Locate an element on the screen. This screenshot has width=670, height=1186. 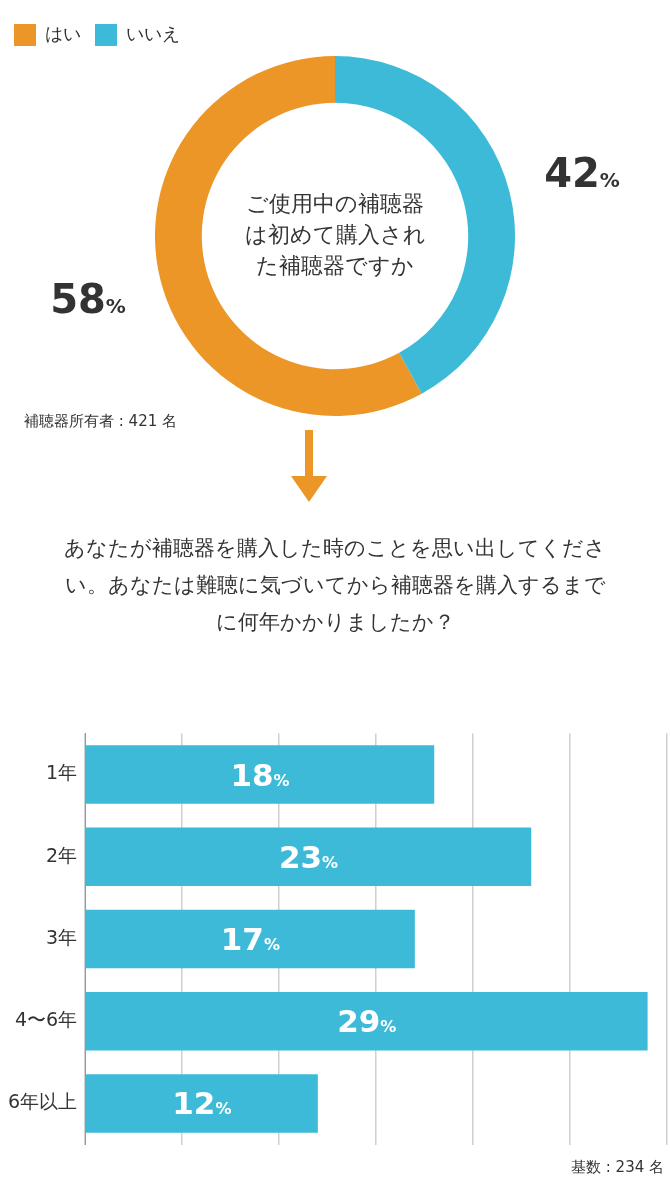
data-label: 29% is located at coordinates (367, 1021).